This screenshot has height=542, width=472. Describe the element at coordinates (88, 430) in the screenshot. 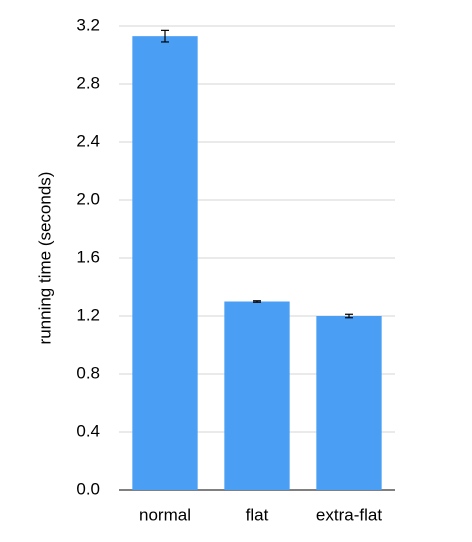

I see `y-tick-label: 0.4` at that location.